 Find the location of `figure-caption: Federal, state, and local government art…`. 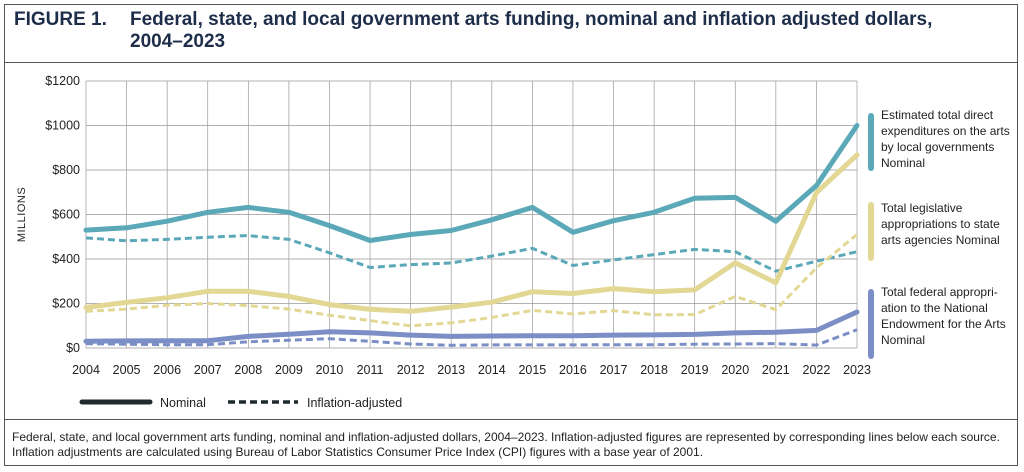

figure-caption: Federal, state, and local government art… is located at coordinates (506, 444).